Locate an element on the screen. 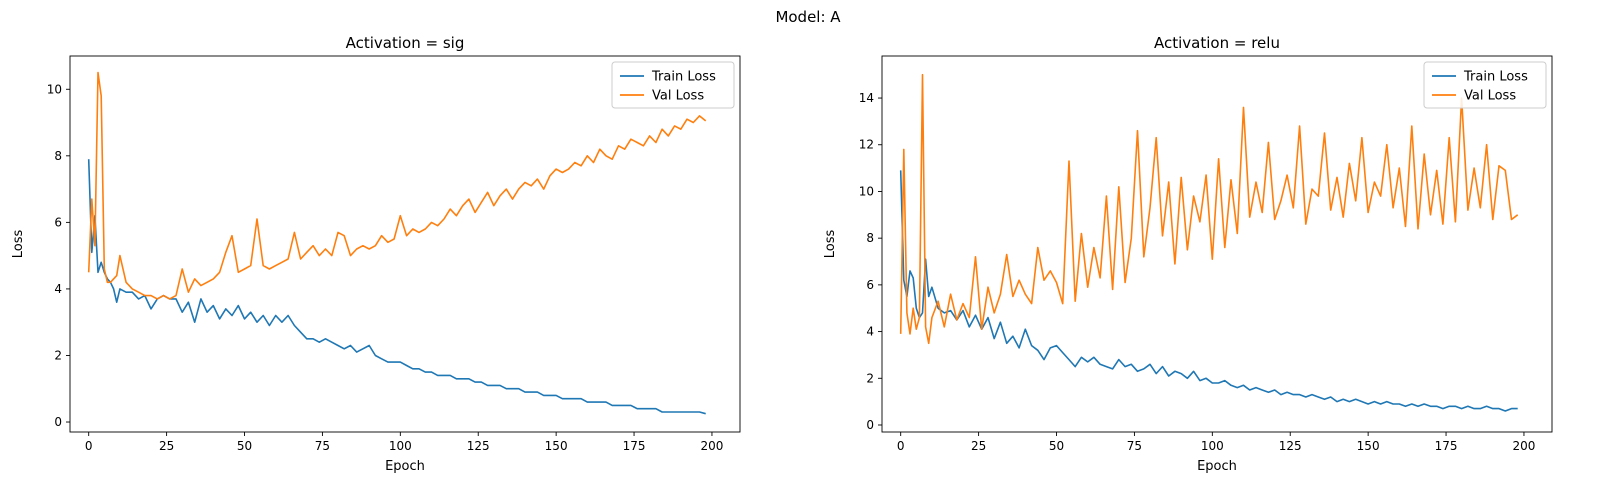 The height and width of the screenshot is (498, 1616). y-tick-label: 14 is located at coordinates (866, 98).